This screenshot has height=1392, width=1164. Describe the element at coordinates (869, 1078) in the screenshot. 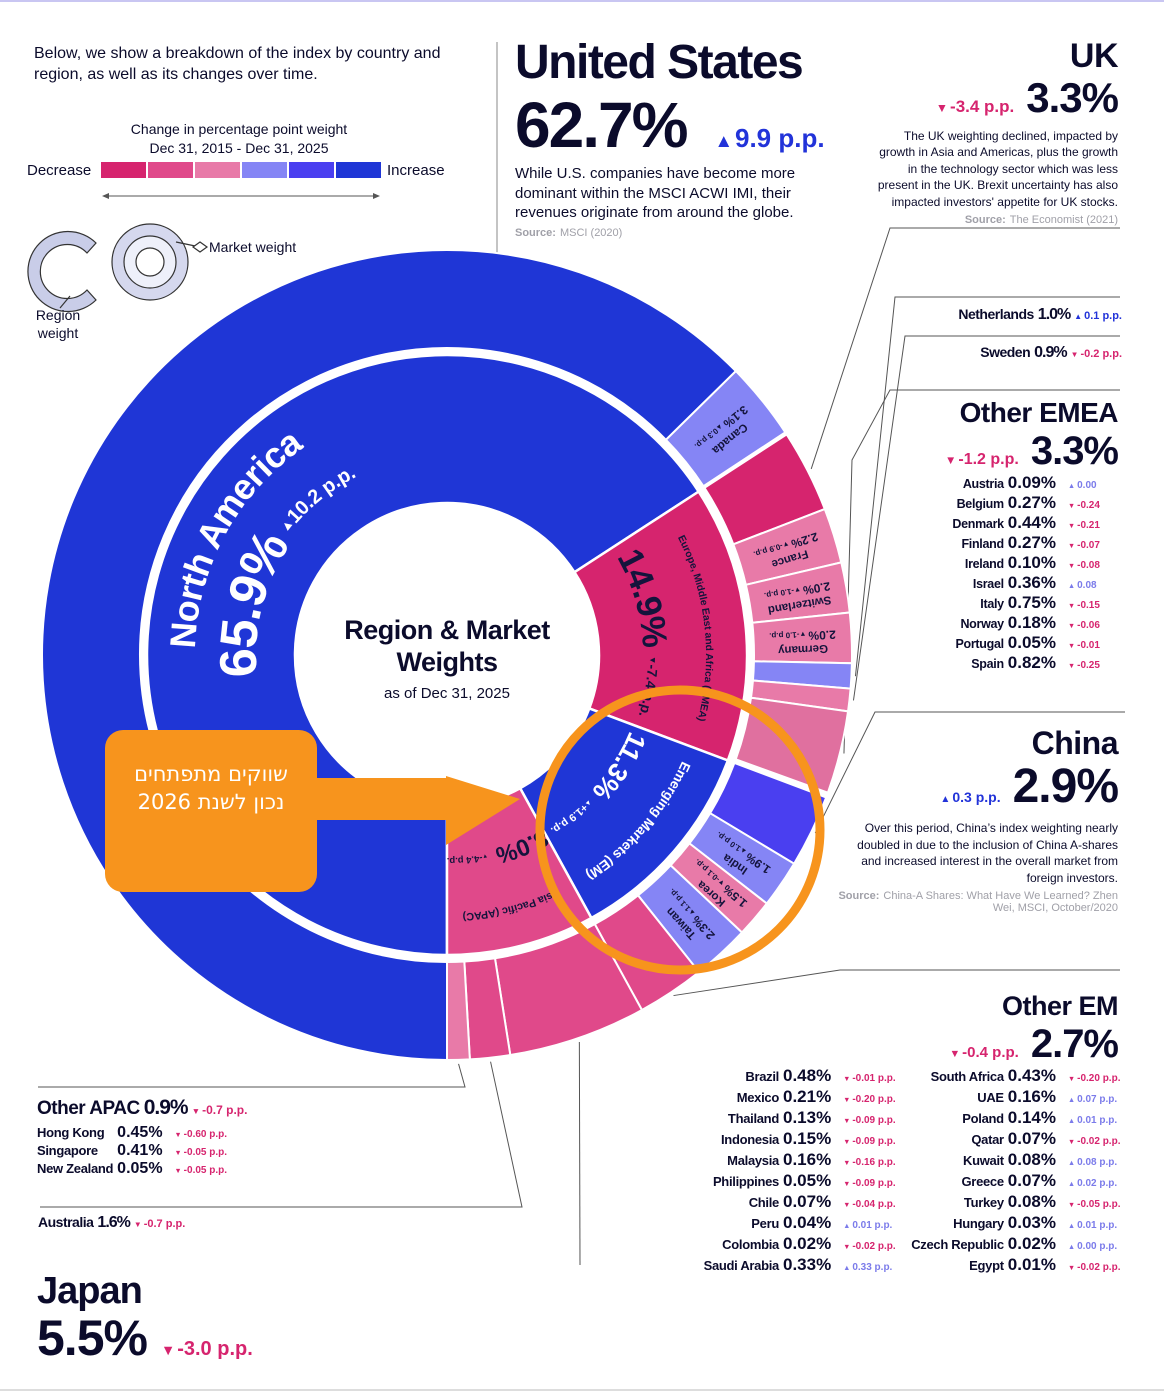

I see `change-label: -0.01 p.p.` at that location.